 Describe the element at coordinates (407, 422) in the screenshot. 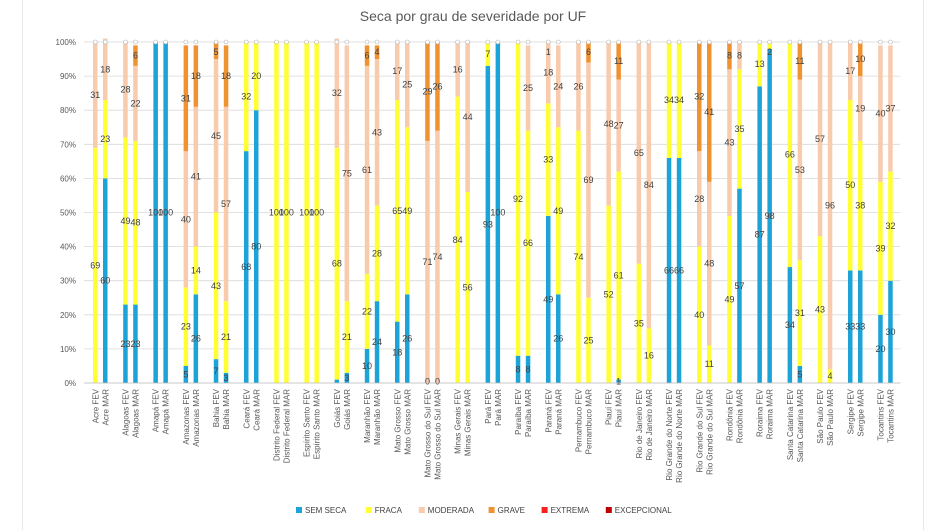

I see `x-tick-label: Mato Grosso MAR` at that location.